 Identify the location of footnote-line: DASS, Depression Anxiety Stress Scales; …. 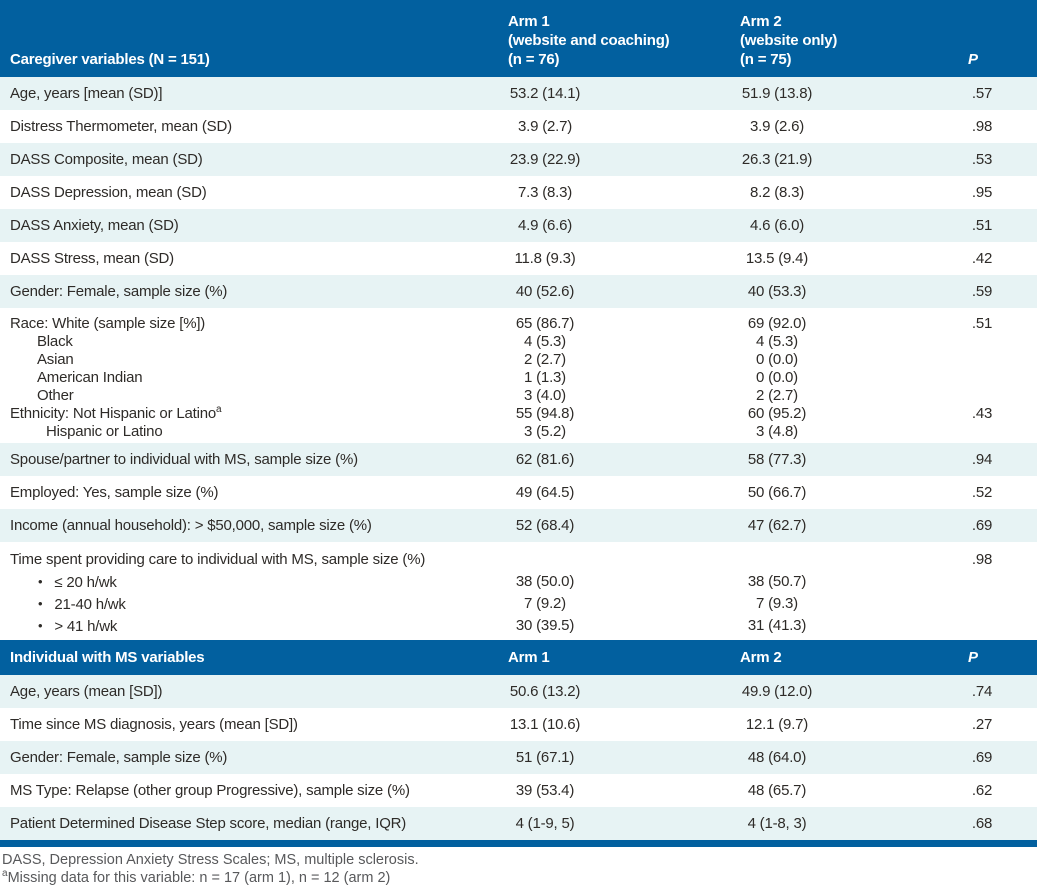
(518, 860).